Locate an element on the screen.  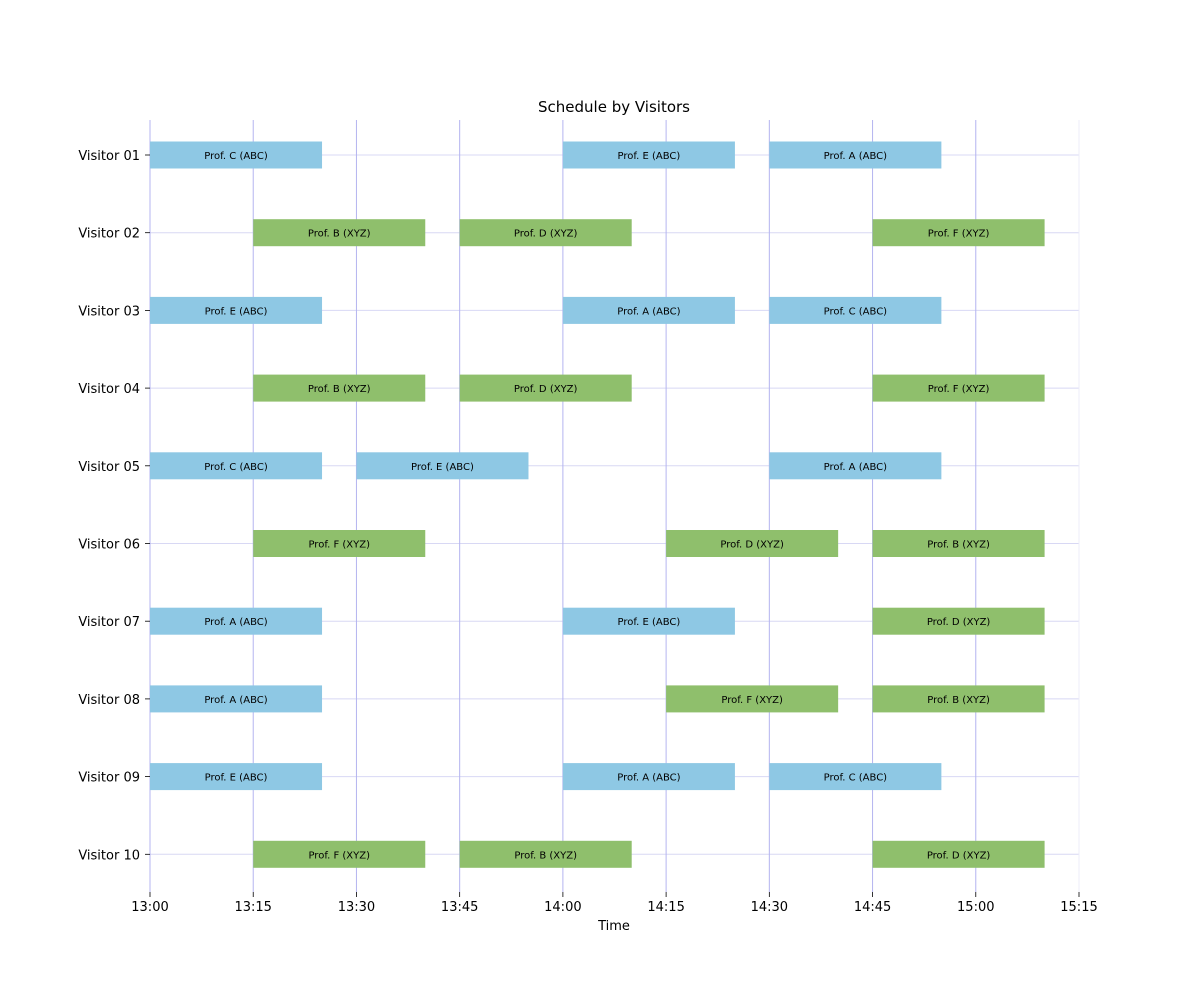
y-tick-label: Visitor 09 is located at coordinates (109, 778).